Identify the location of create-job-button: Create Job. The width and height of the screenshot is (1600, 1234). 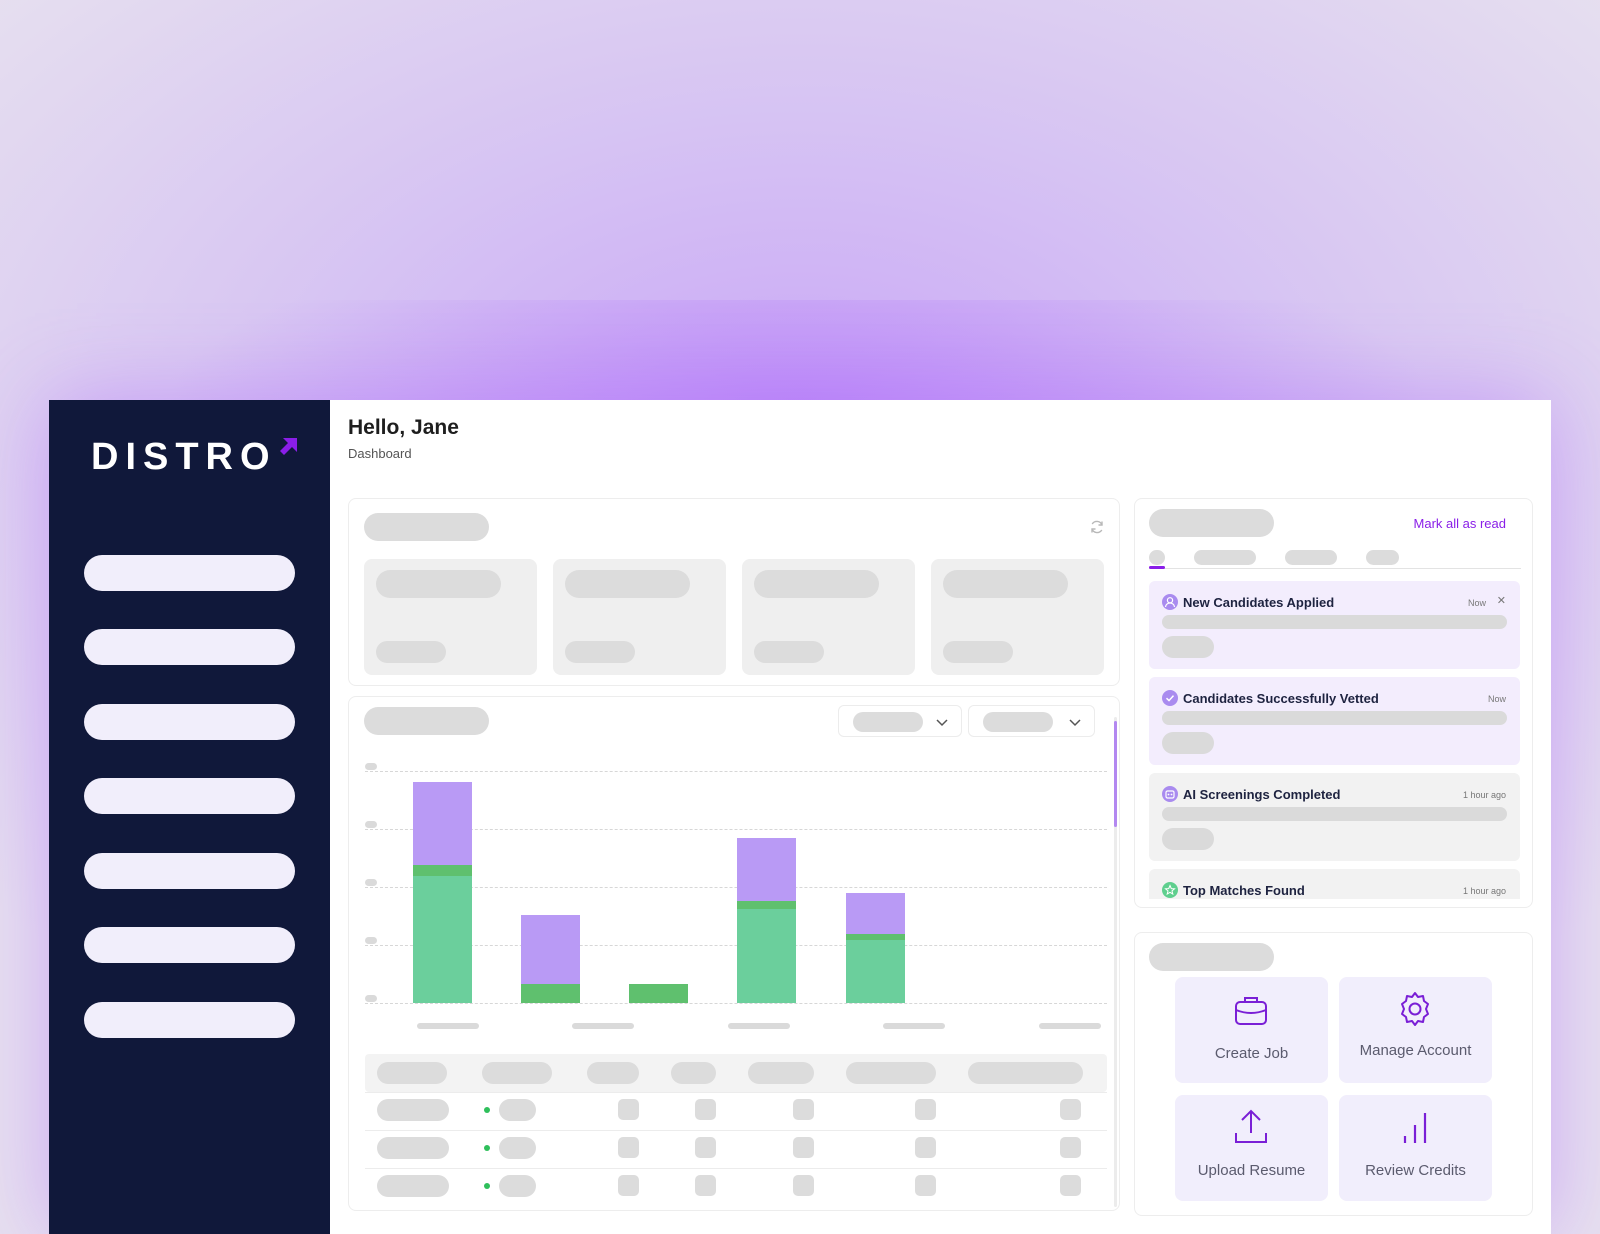
(1251, 1030).